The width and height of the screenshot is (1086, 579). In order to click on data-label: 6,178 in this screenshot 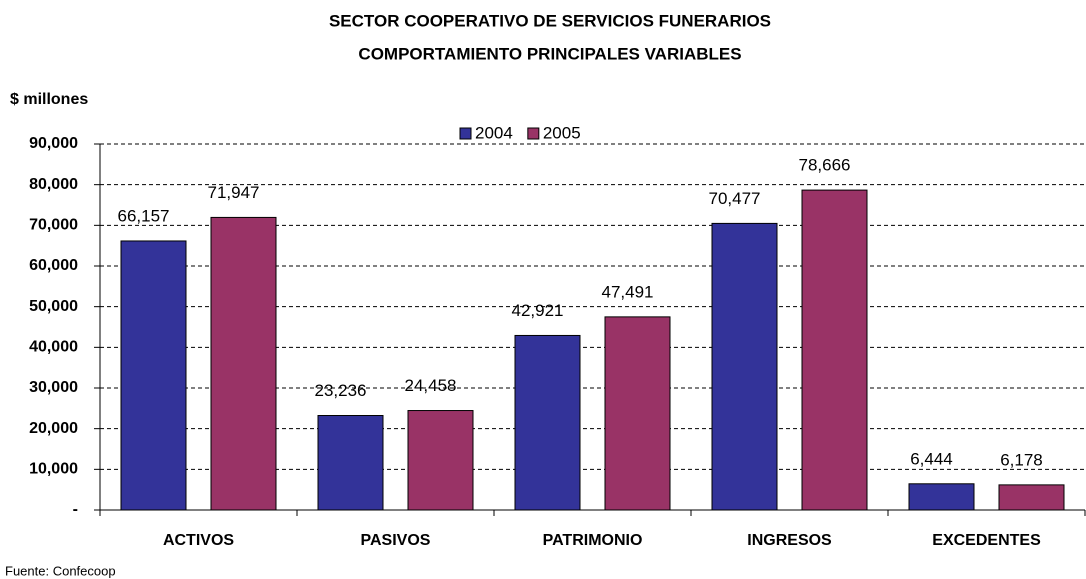, I will do `click(1021, 459)`.